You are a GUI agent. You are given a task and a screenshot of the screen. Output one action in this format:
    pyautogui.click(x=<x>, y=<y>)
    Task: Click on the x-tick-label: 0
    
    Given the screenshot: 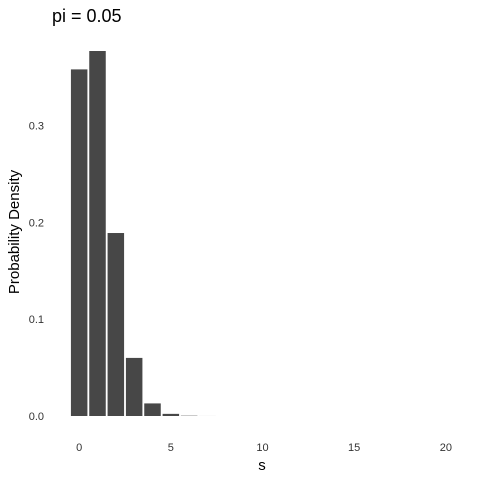 What is the action you would take?
    pyautogui.click(x=79, y=448)
    